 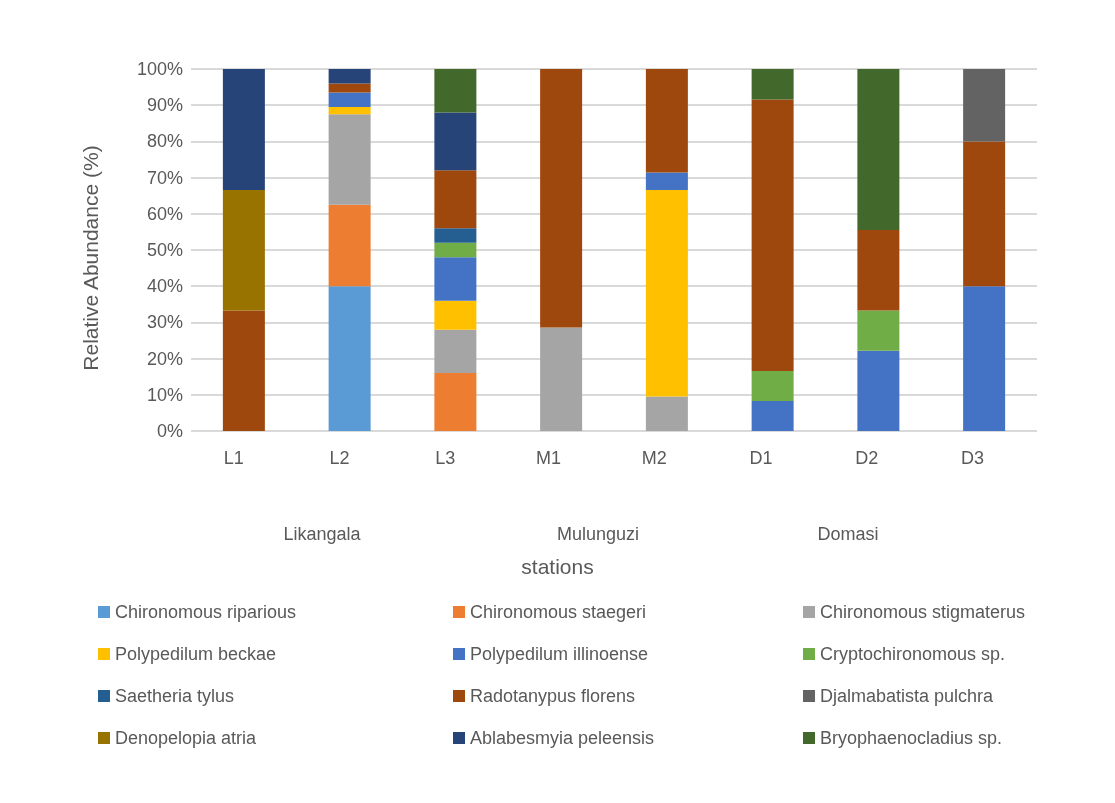 I want to click on legend-label: Chironomous stigmaterus, so click(x=923, y=612).